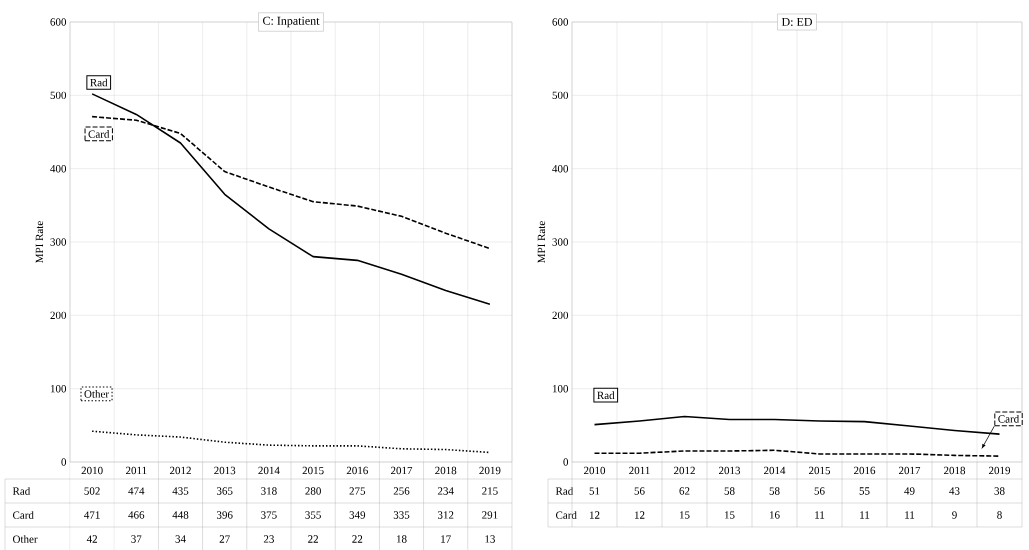  Describe the element at coordinates (313, 515) in the screenshot. I see `data-label: 355` at that location.